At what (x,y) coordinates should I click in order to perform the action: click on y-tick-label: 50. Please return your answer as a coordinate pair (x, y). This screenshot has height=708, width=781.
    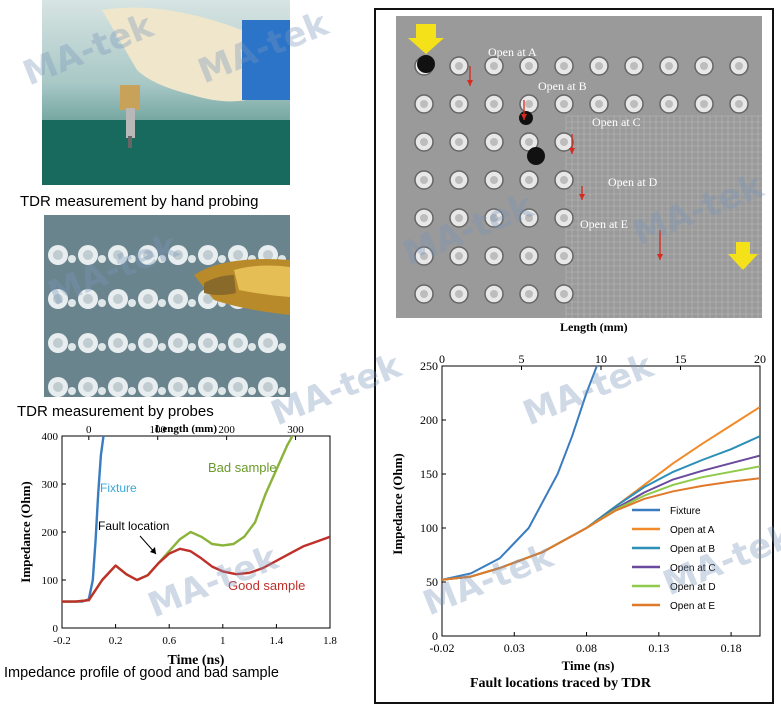
    Looking at the image, I should click on (432, 582).